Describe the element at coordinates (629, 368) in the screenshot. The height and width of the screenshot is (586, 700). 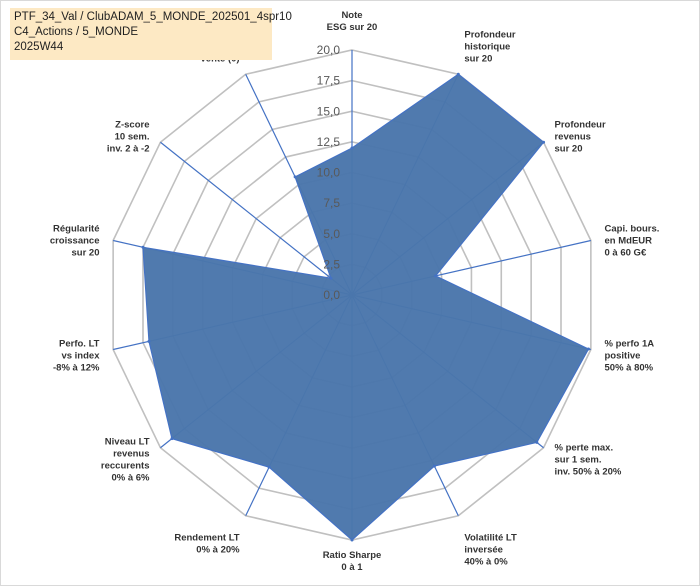
I see `axis-label-line: 50% à 80%` at that location.